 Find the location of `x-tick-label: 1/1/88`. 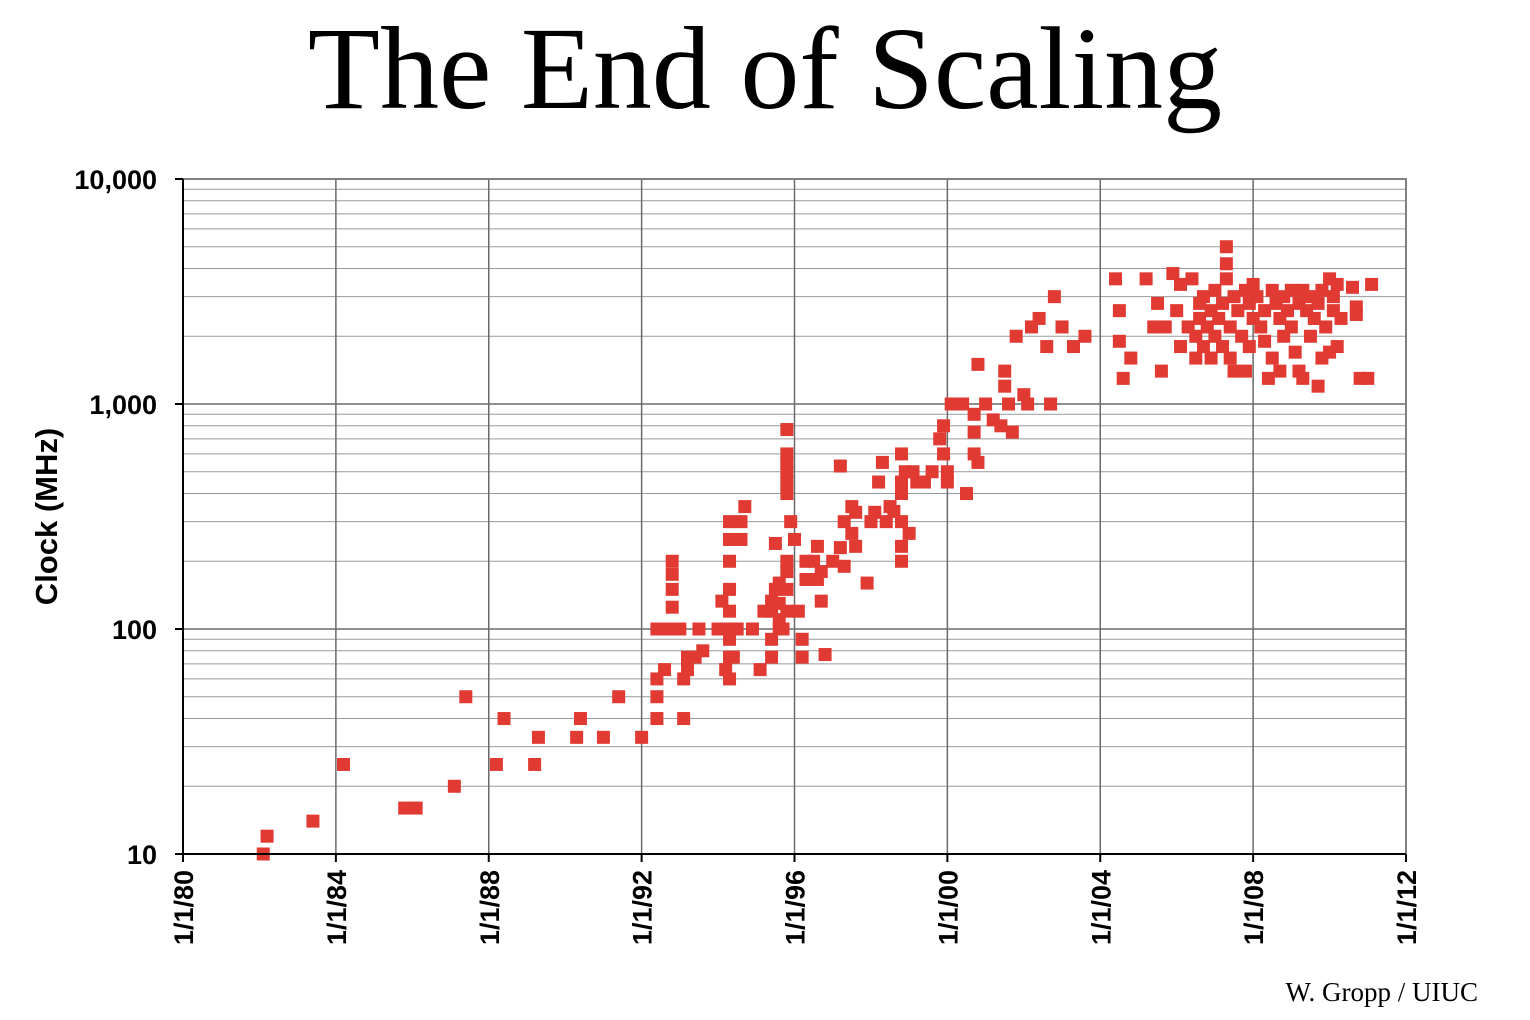

x-tick-label: 1/1/88 is located at coordinates (490, 907).